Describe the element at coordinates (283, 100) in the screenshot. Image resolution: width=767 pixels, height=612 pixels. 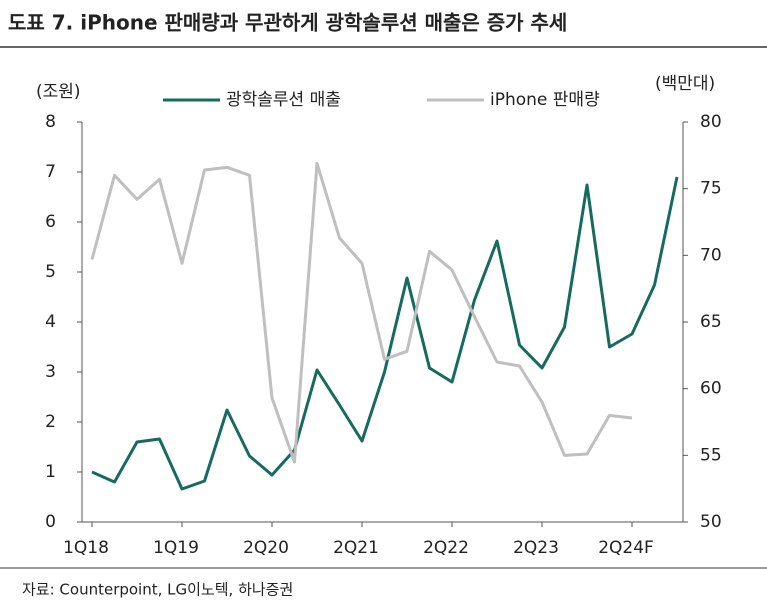
I see `legend-label: 광학솔루션 매출` at that location.